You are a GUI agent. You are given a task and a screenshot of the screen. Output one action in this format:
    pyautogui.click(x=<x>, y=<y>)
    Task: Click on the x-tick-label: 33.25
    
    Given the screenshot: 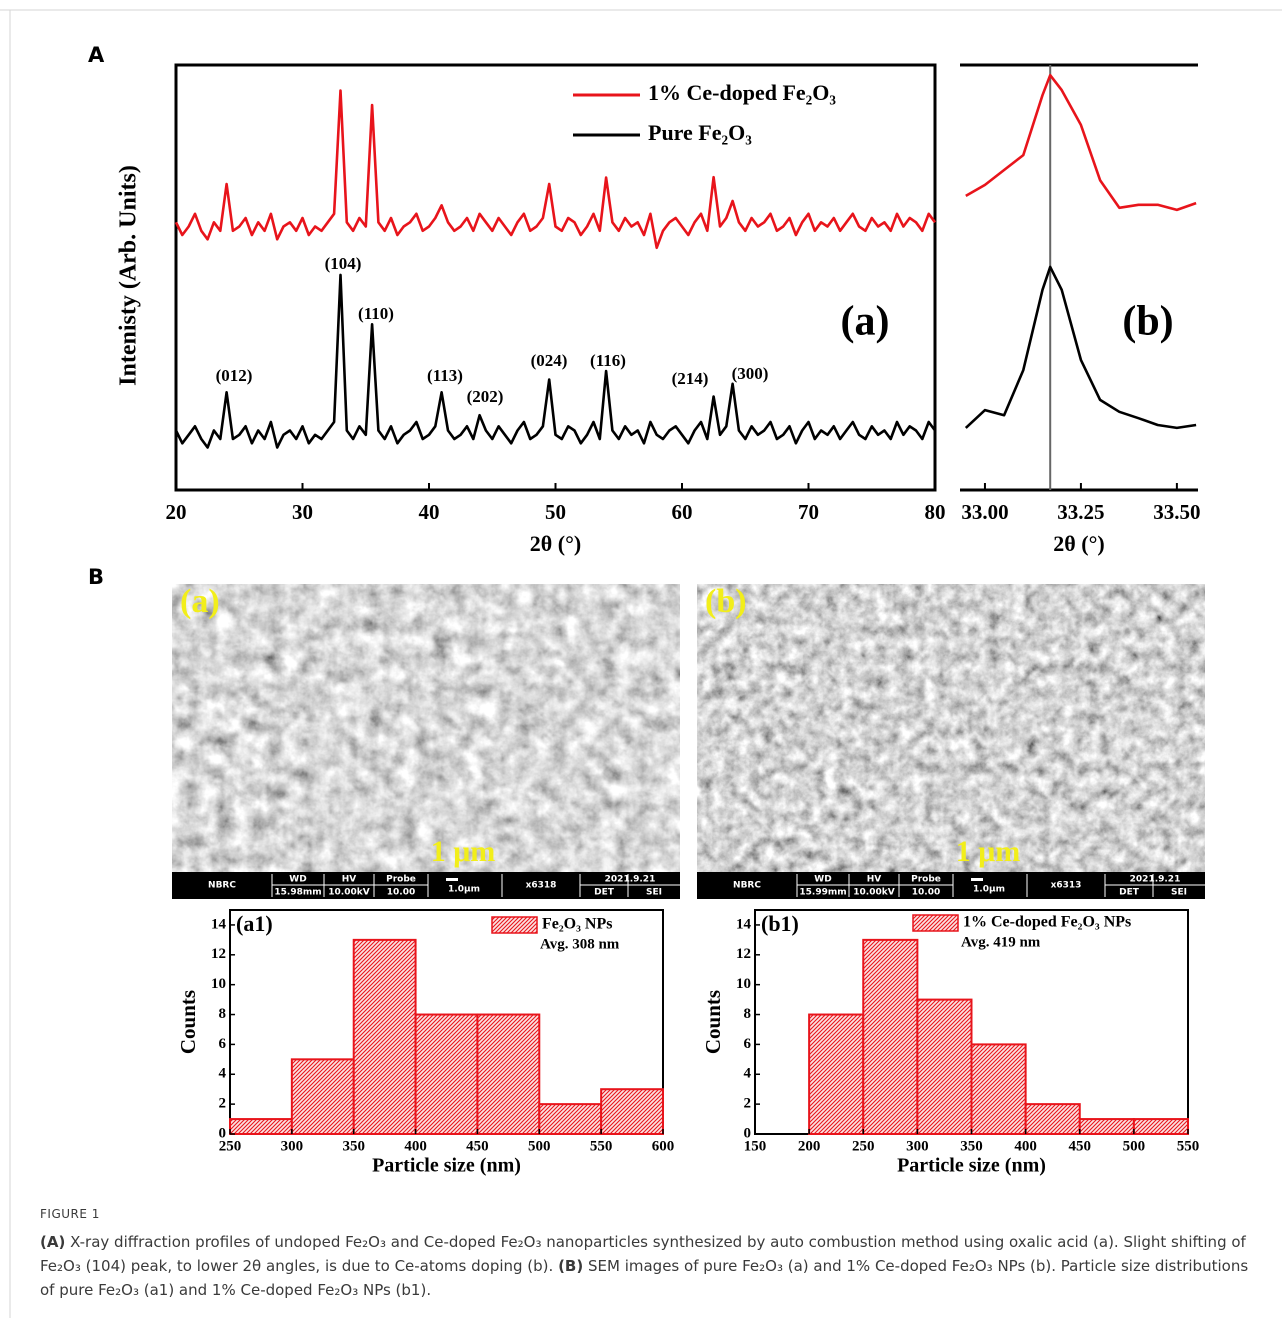 What is the action you would take?
    pyautogui.click(x=1080, y=512)
    